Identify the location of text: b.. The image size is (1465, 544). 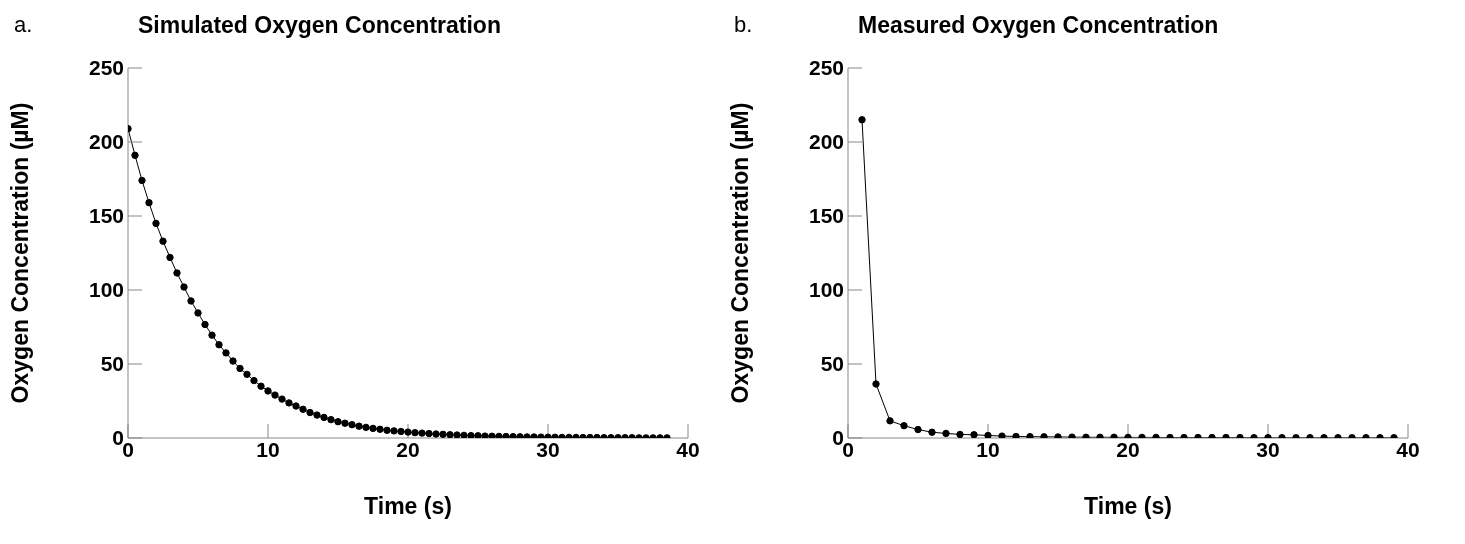
(743, 25).